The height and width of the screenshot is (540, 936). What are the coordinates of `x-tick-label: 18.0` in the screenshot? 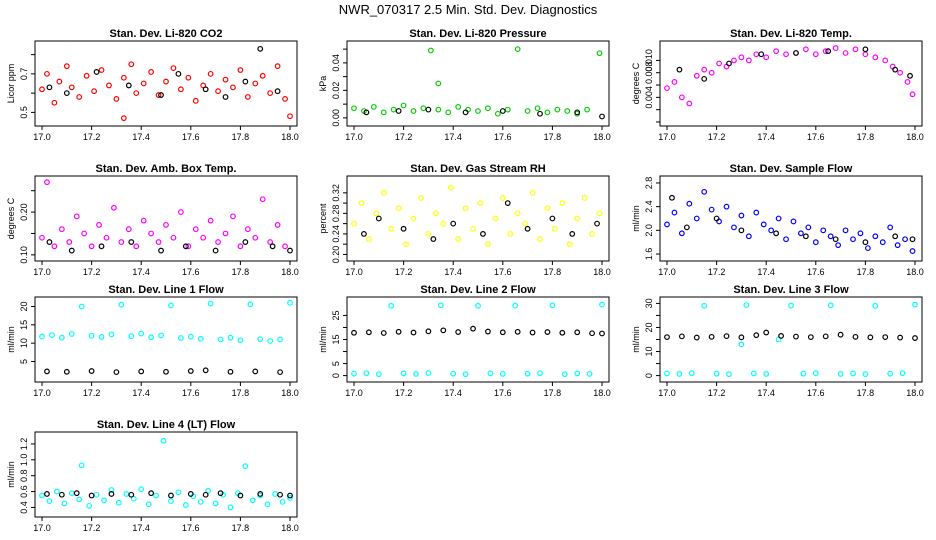 It's located at (290, 137).